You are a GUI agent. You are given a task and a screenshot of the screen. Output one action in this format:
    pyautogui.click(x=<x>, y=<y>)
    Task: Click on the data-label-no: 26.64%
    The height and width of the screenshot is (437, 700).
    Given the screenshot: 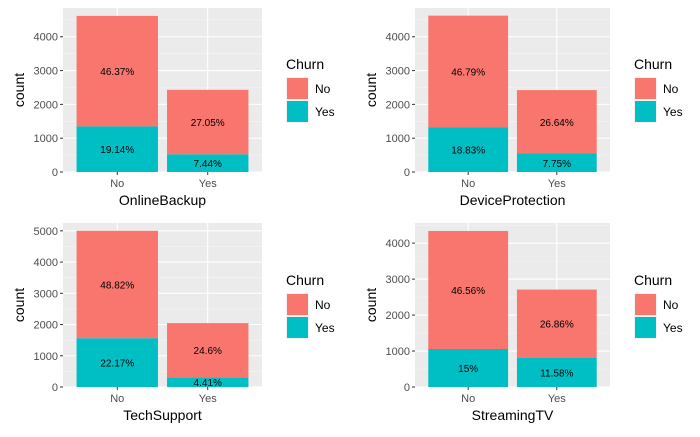 What is the action you would take?
    pyautogui.click(x=557, y=123)
    